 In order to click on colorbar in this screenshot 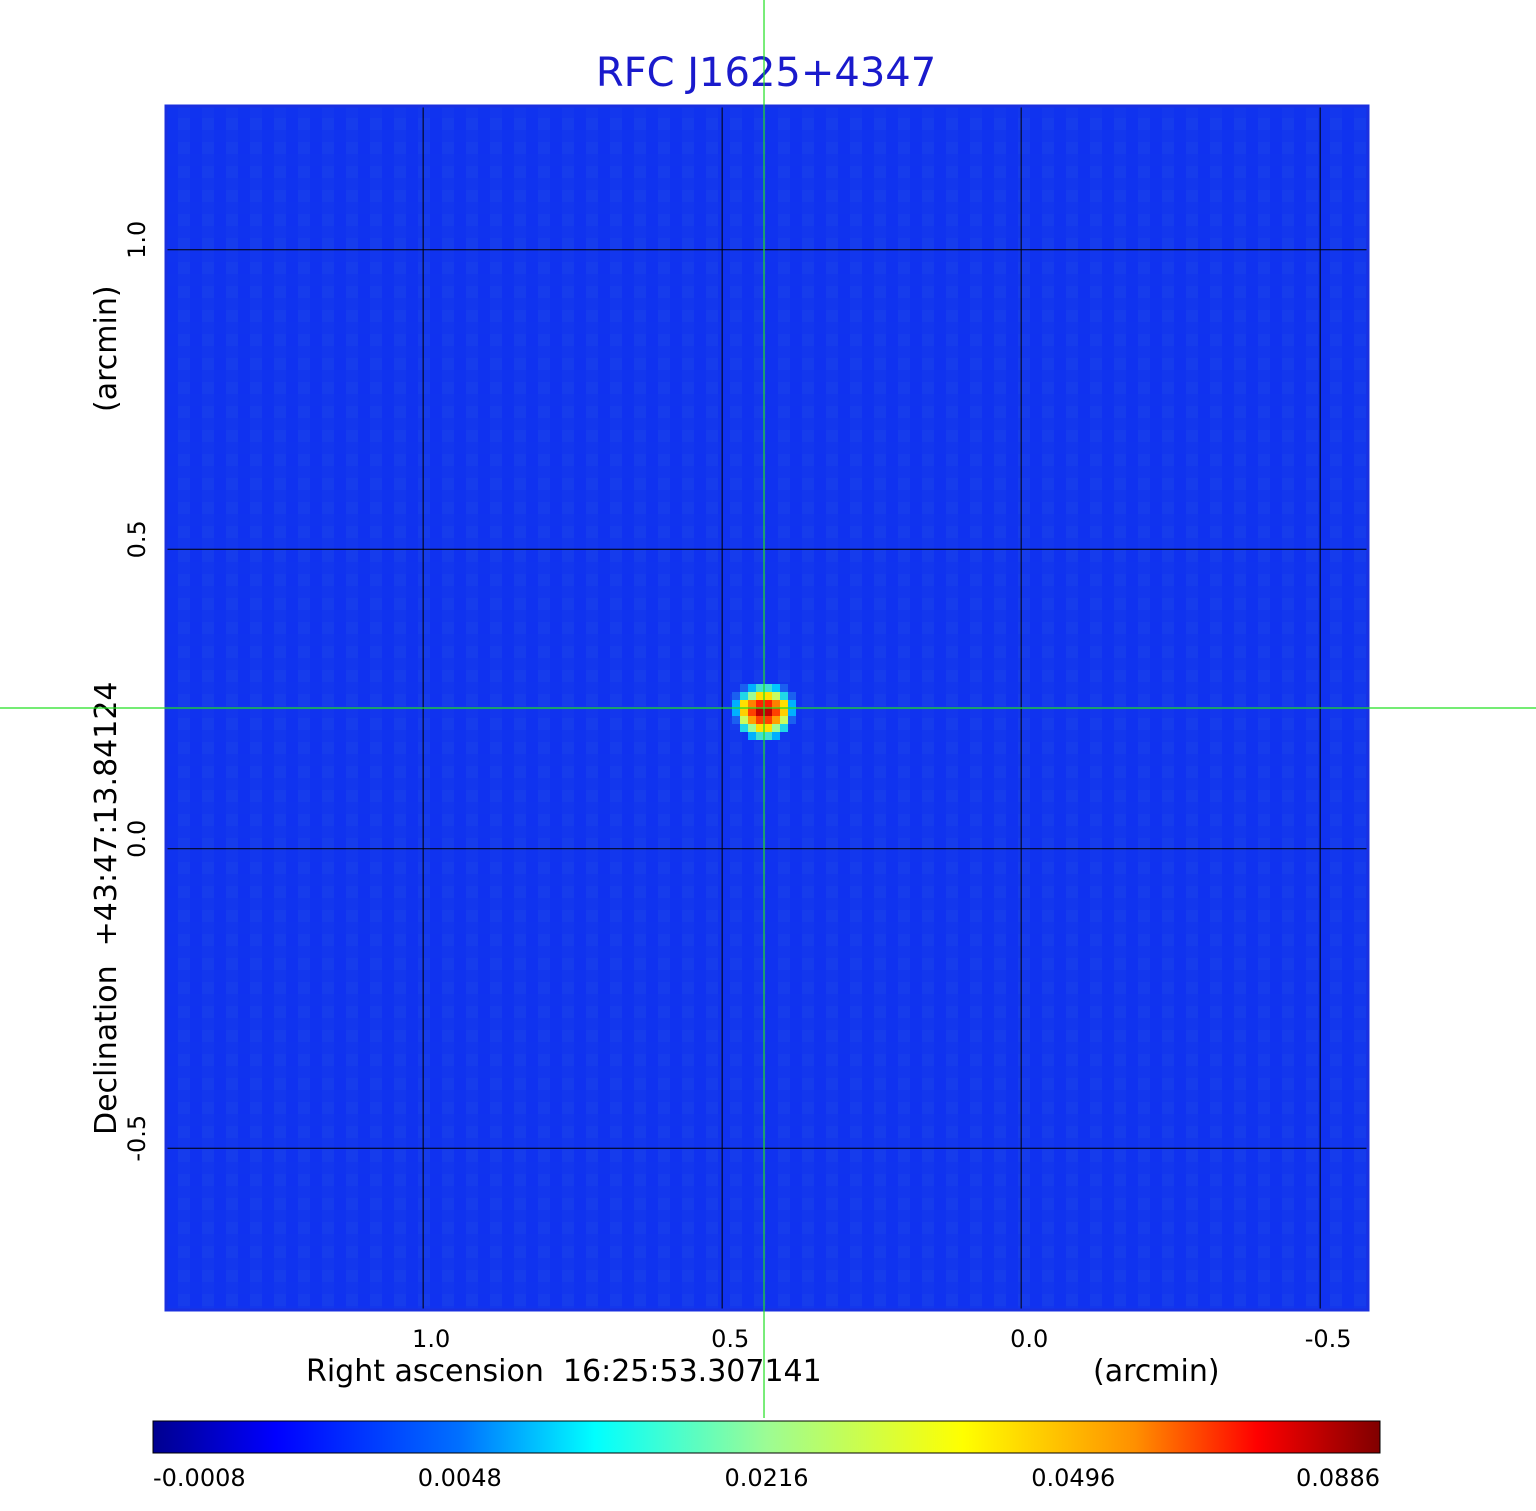, I will do `click(766, 1437)`.